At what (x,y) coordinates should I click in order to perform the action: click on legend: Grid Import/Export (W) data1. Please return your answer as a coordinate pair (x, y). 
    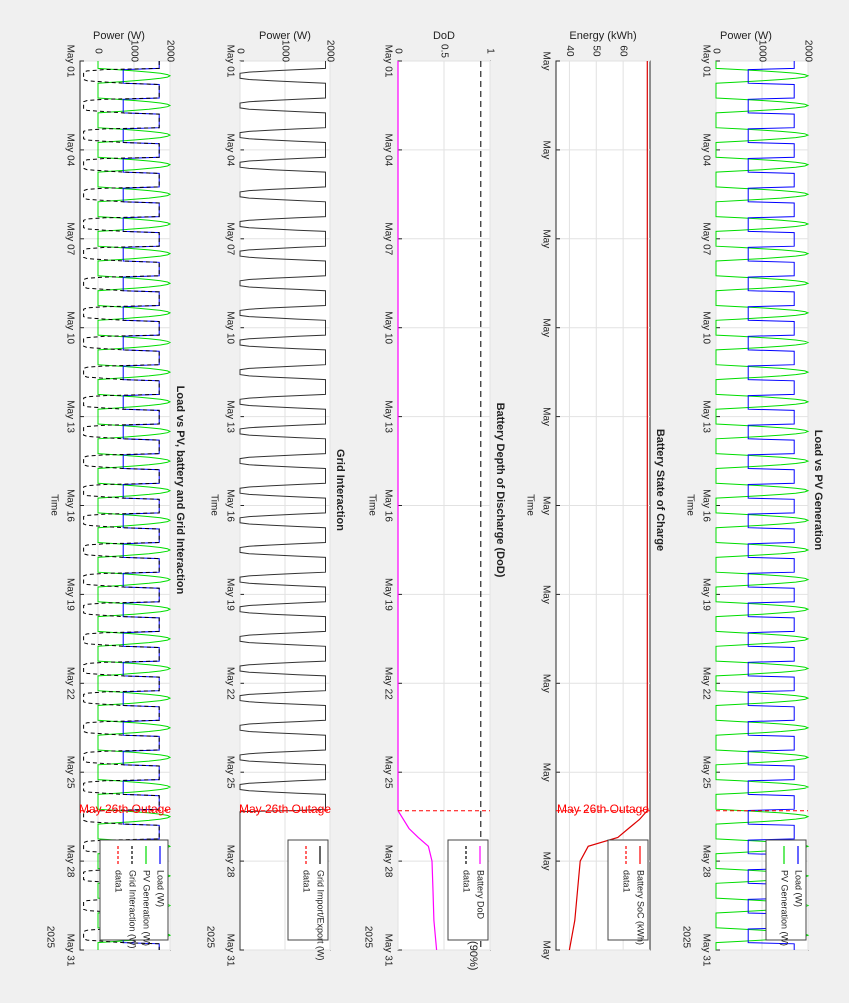
    Looking at the image, I should click on (308, 900).